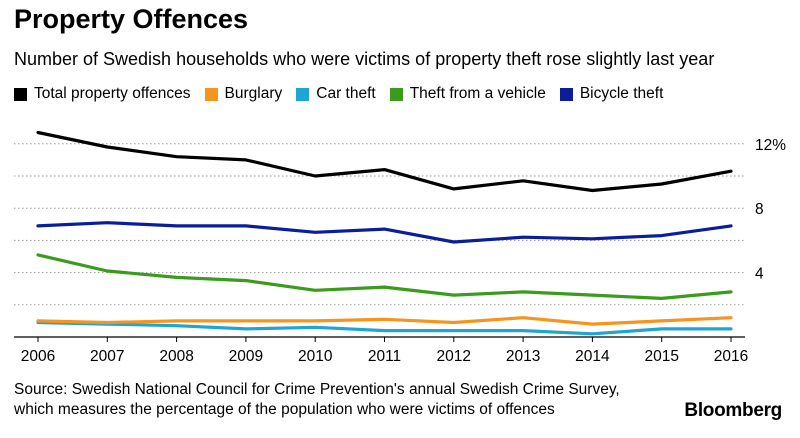  I want to click on legend-item-bicycle-theft: Bicycle theft, so click(611, 94).